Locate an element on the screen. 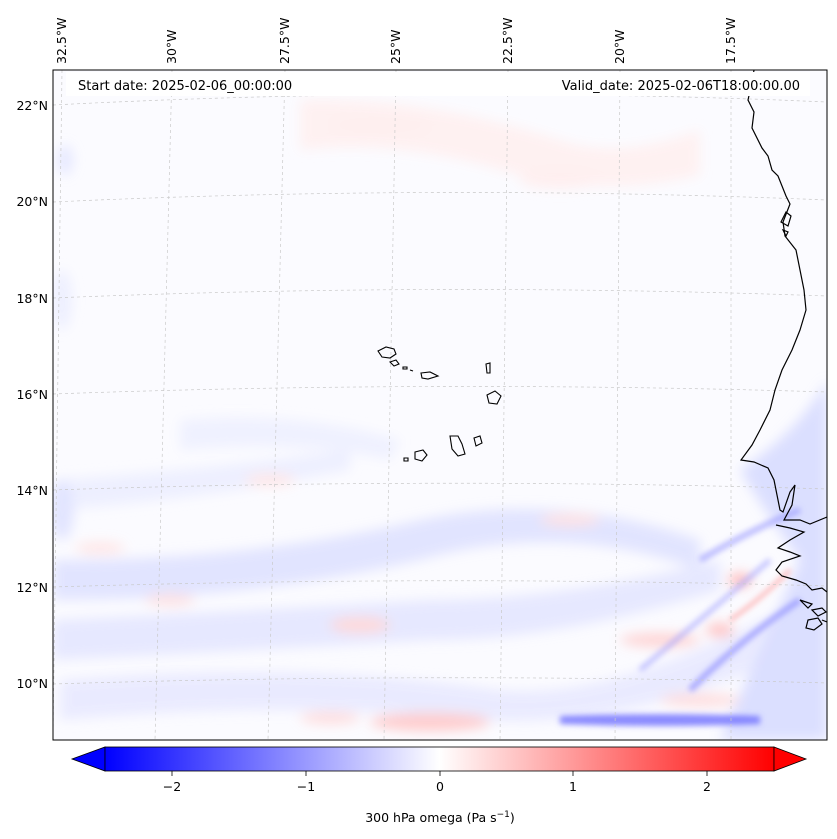 The width and height of the screenshot is (837, 839). lon-label: 27.5°W is located at coordinates (284, 41).